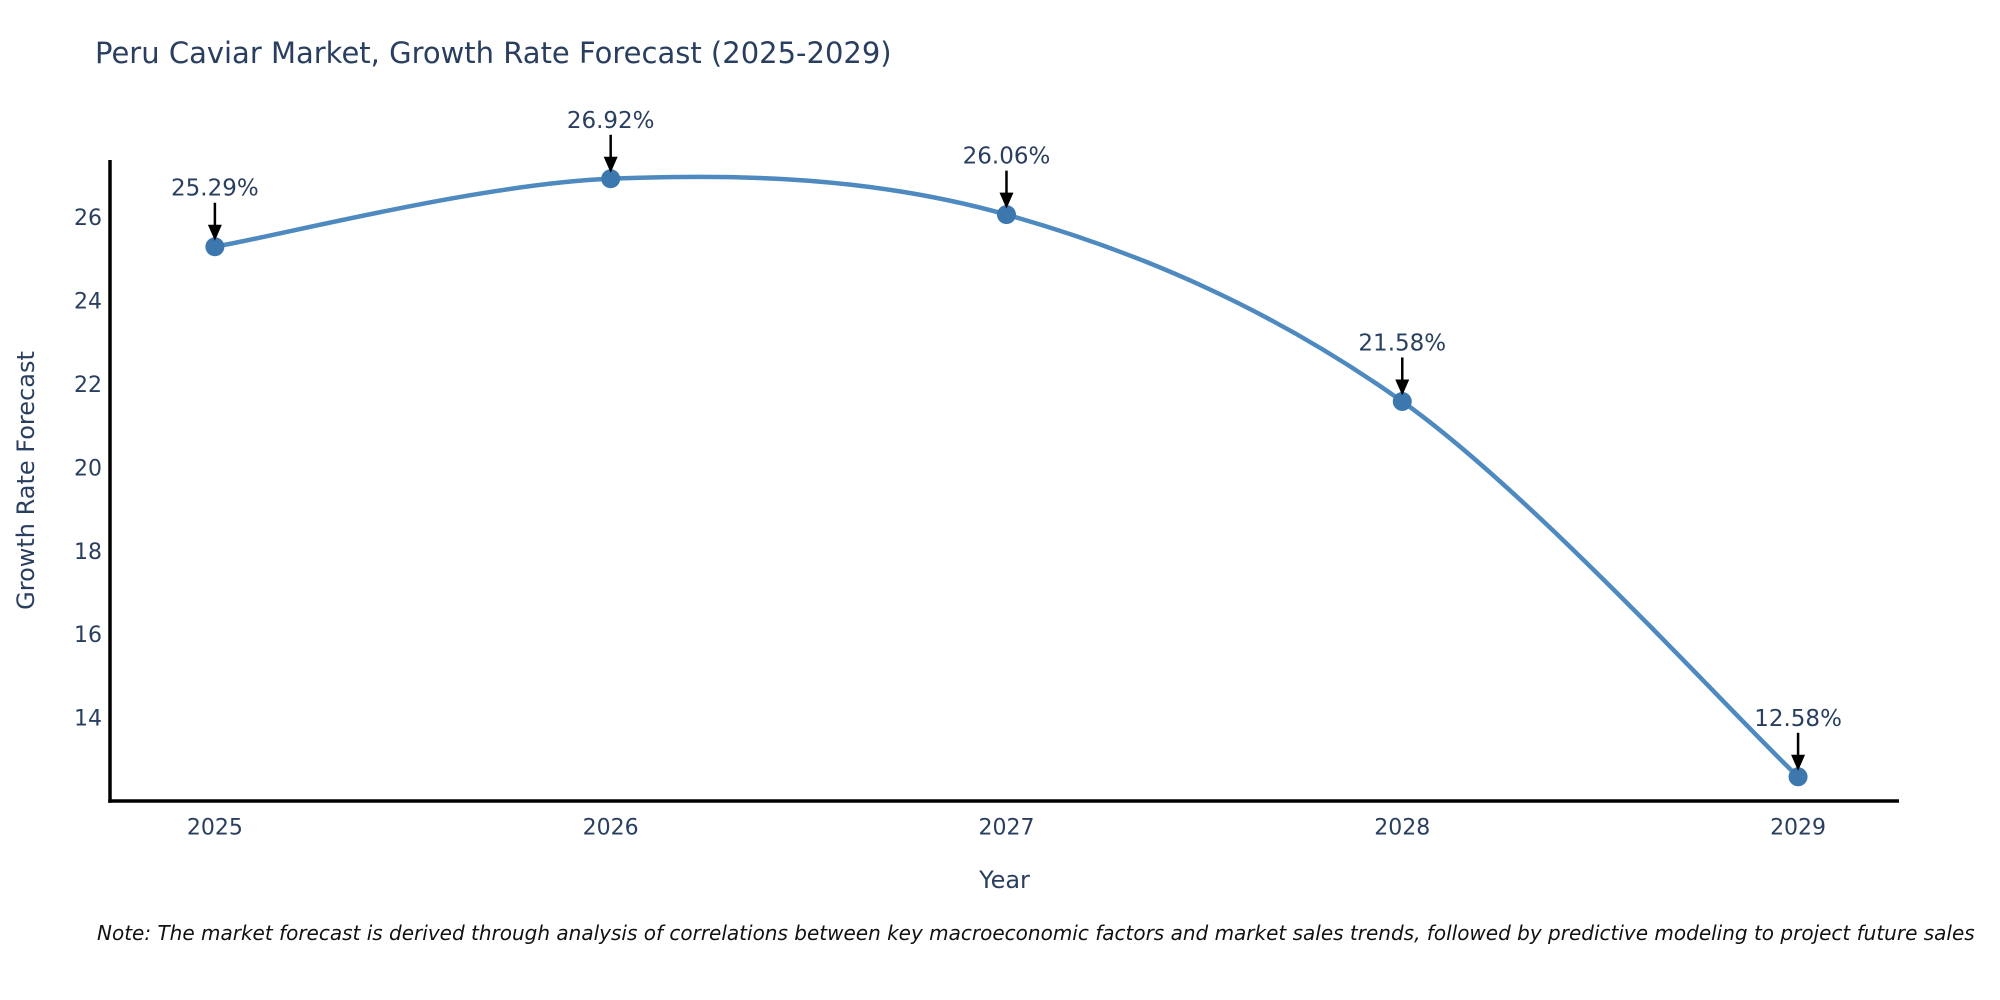  I want to click on x-tick-label: 2029, so click(1798, 828).